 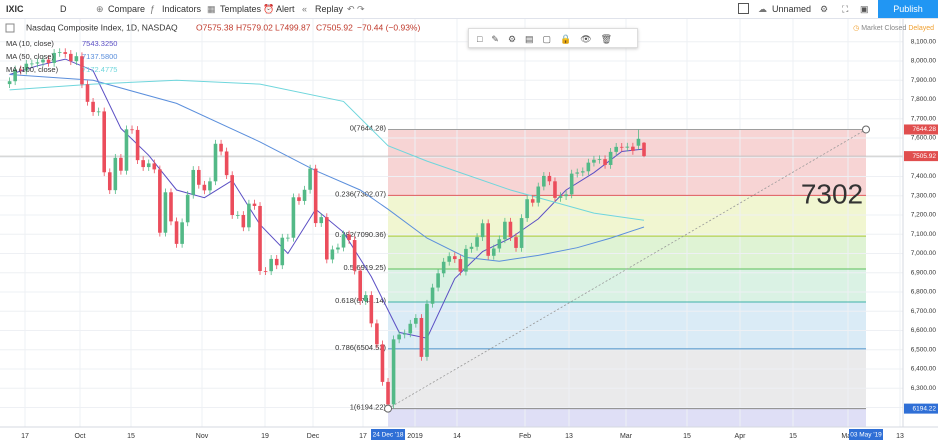 I want to click on x-tick-label: Oct, so click(x=80, y=436).